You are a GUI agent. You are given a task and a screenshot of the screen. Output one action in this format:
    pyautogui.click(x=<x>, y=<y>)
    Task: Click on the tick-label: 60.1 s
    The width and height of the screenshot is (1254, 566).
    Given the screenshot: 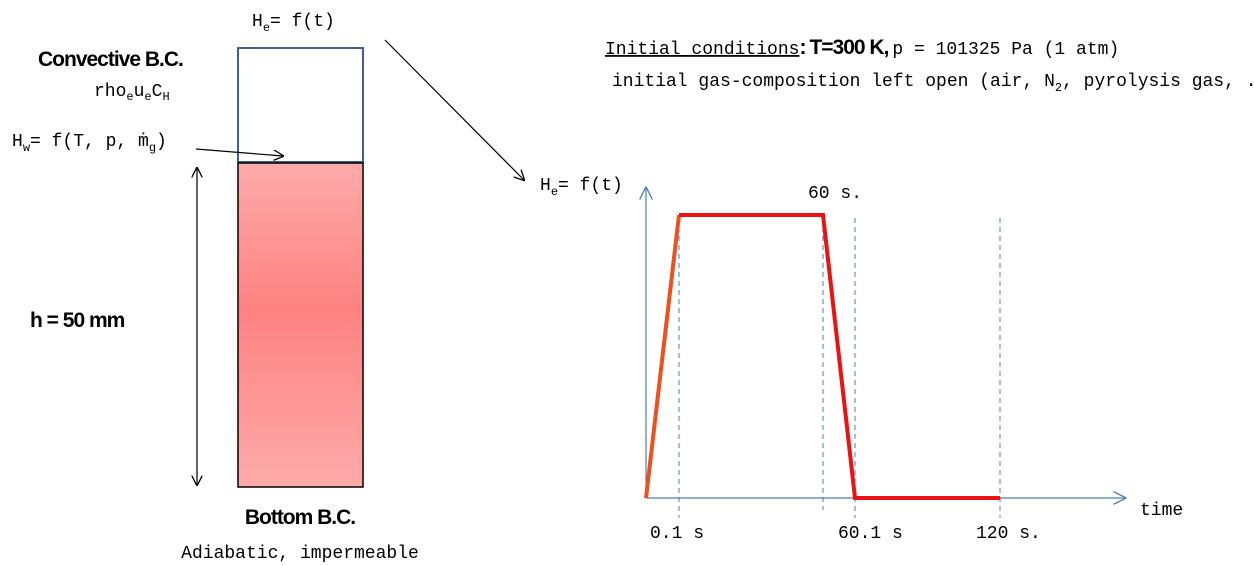 What is the action you would take?
    pyautogui.click(x=870, y=534)
    